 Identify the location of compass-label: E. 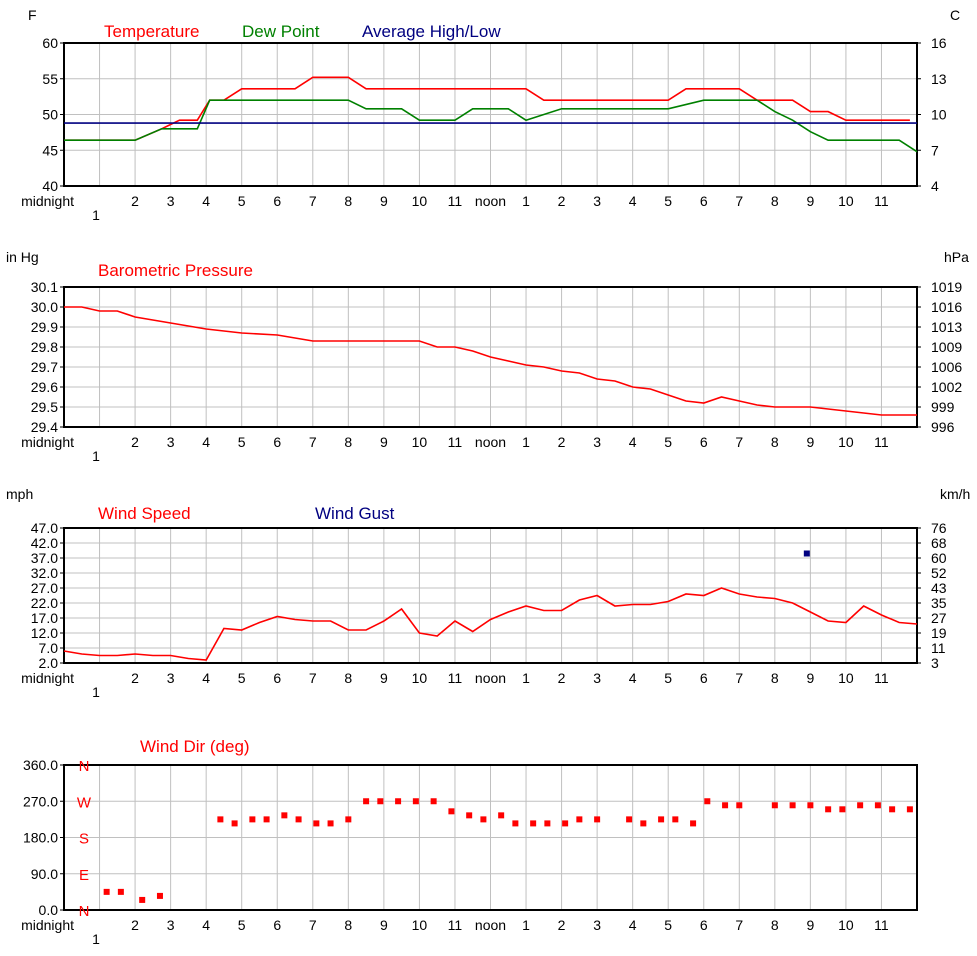
(84, 875).